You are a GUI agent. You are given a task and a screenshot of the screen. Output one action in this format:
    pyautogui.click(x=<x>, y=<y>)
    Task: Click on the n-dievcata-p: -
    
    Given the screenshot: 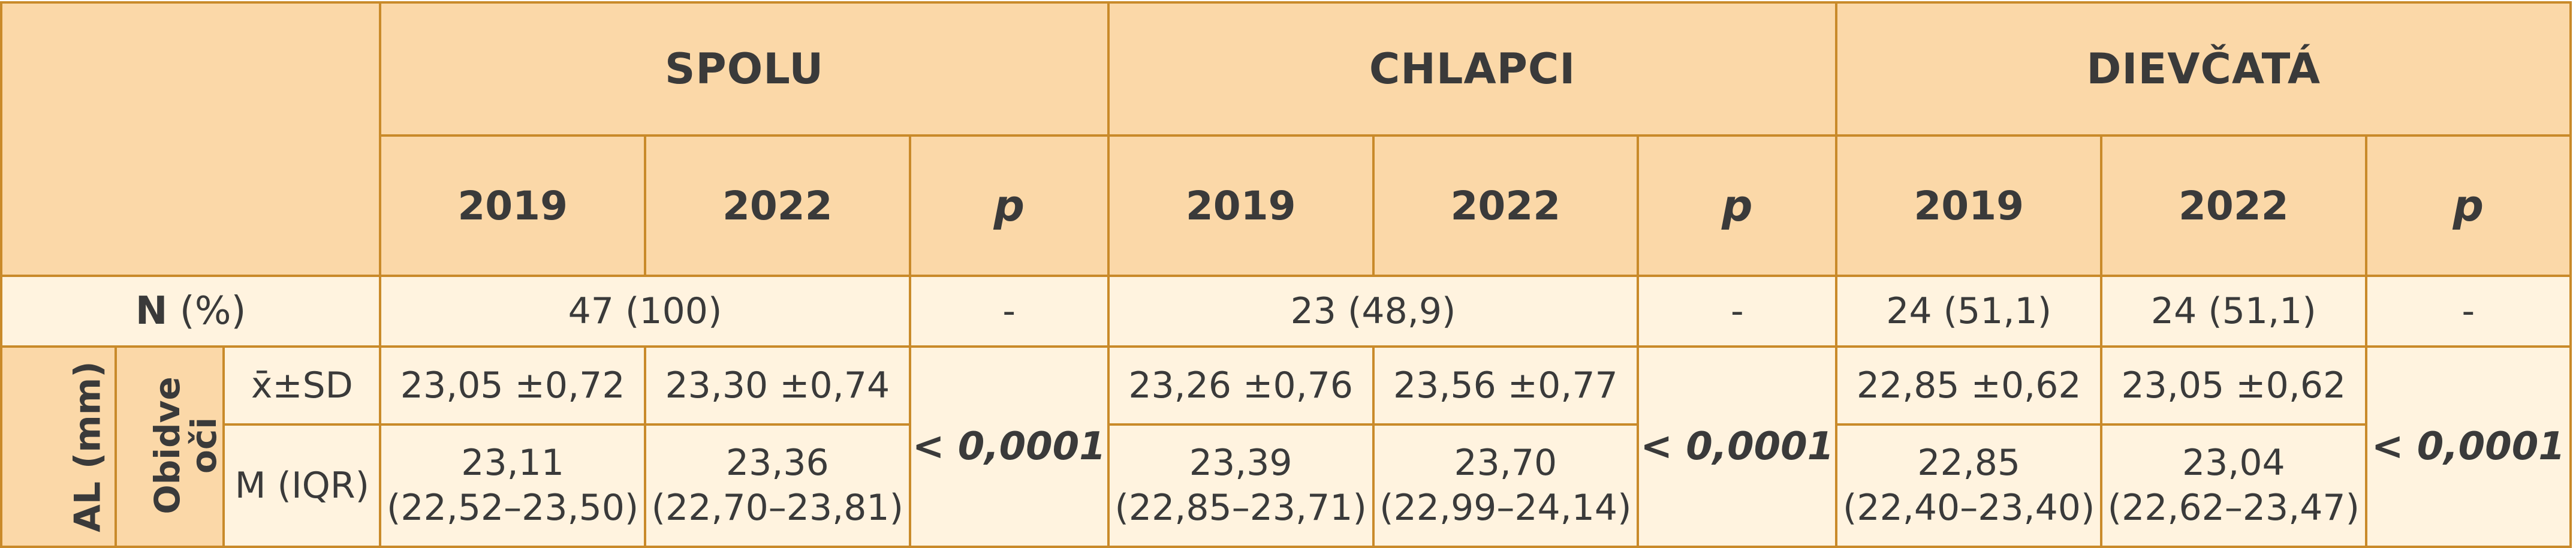 What is the action you would take?
    pyautogui.click(x=2468, y=311)
    